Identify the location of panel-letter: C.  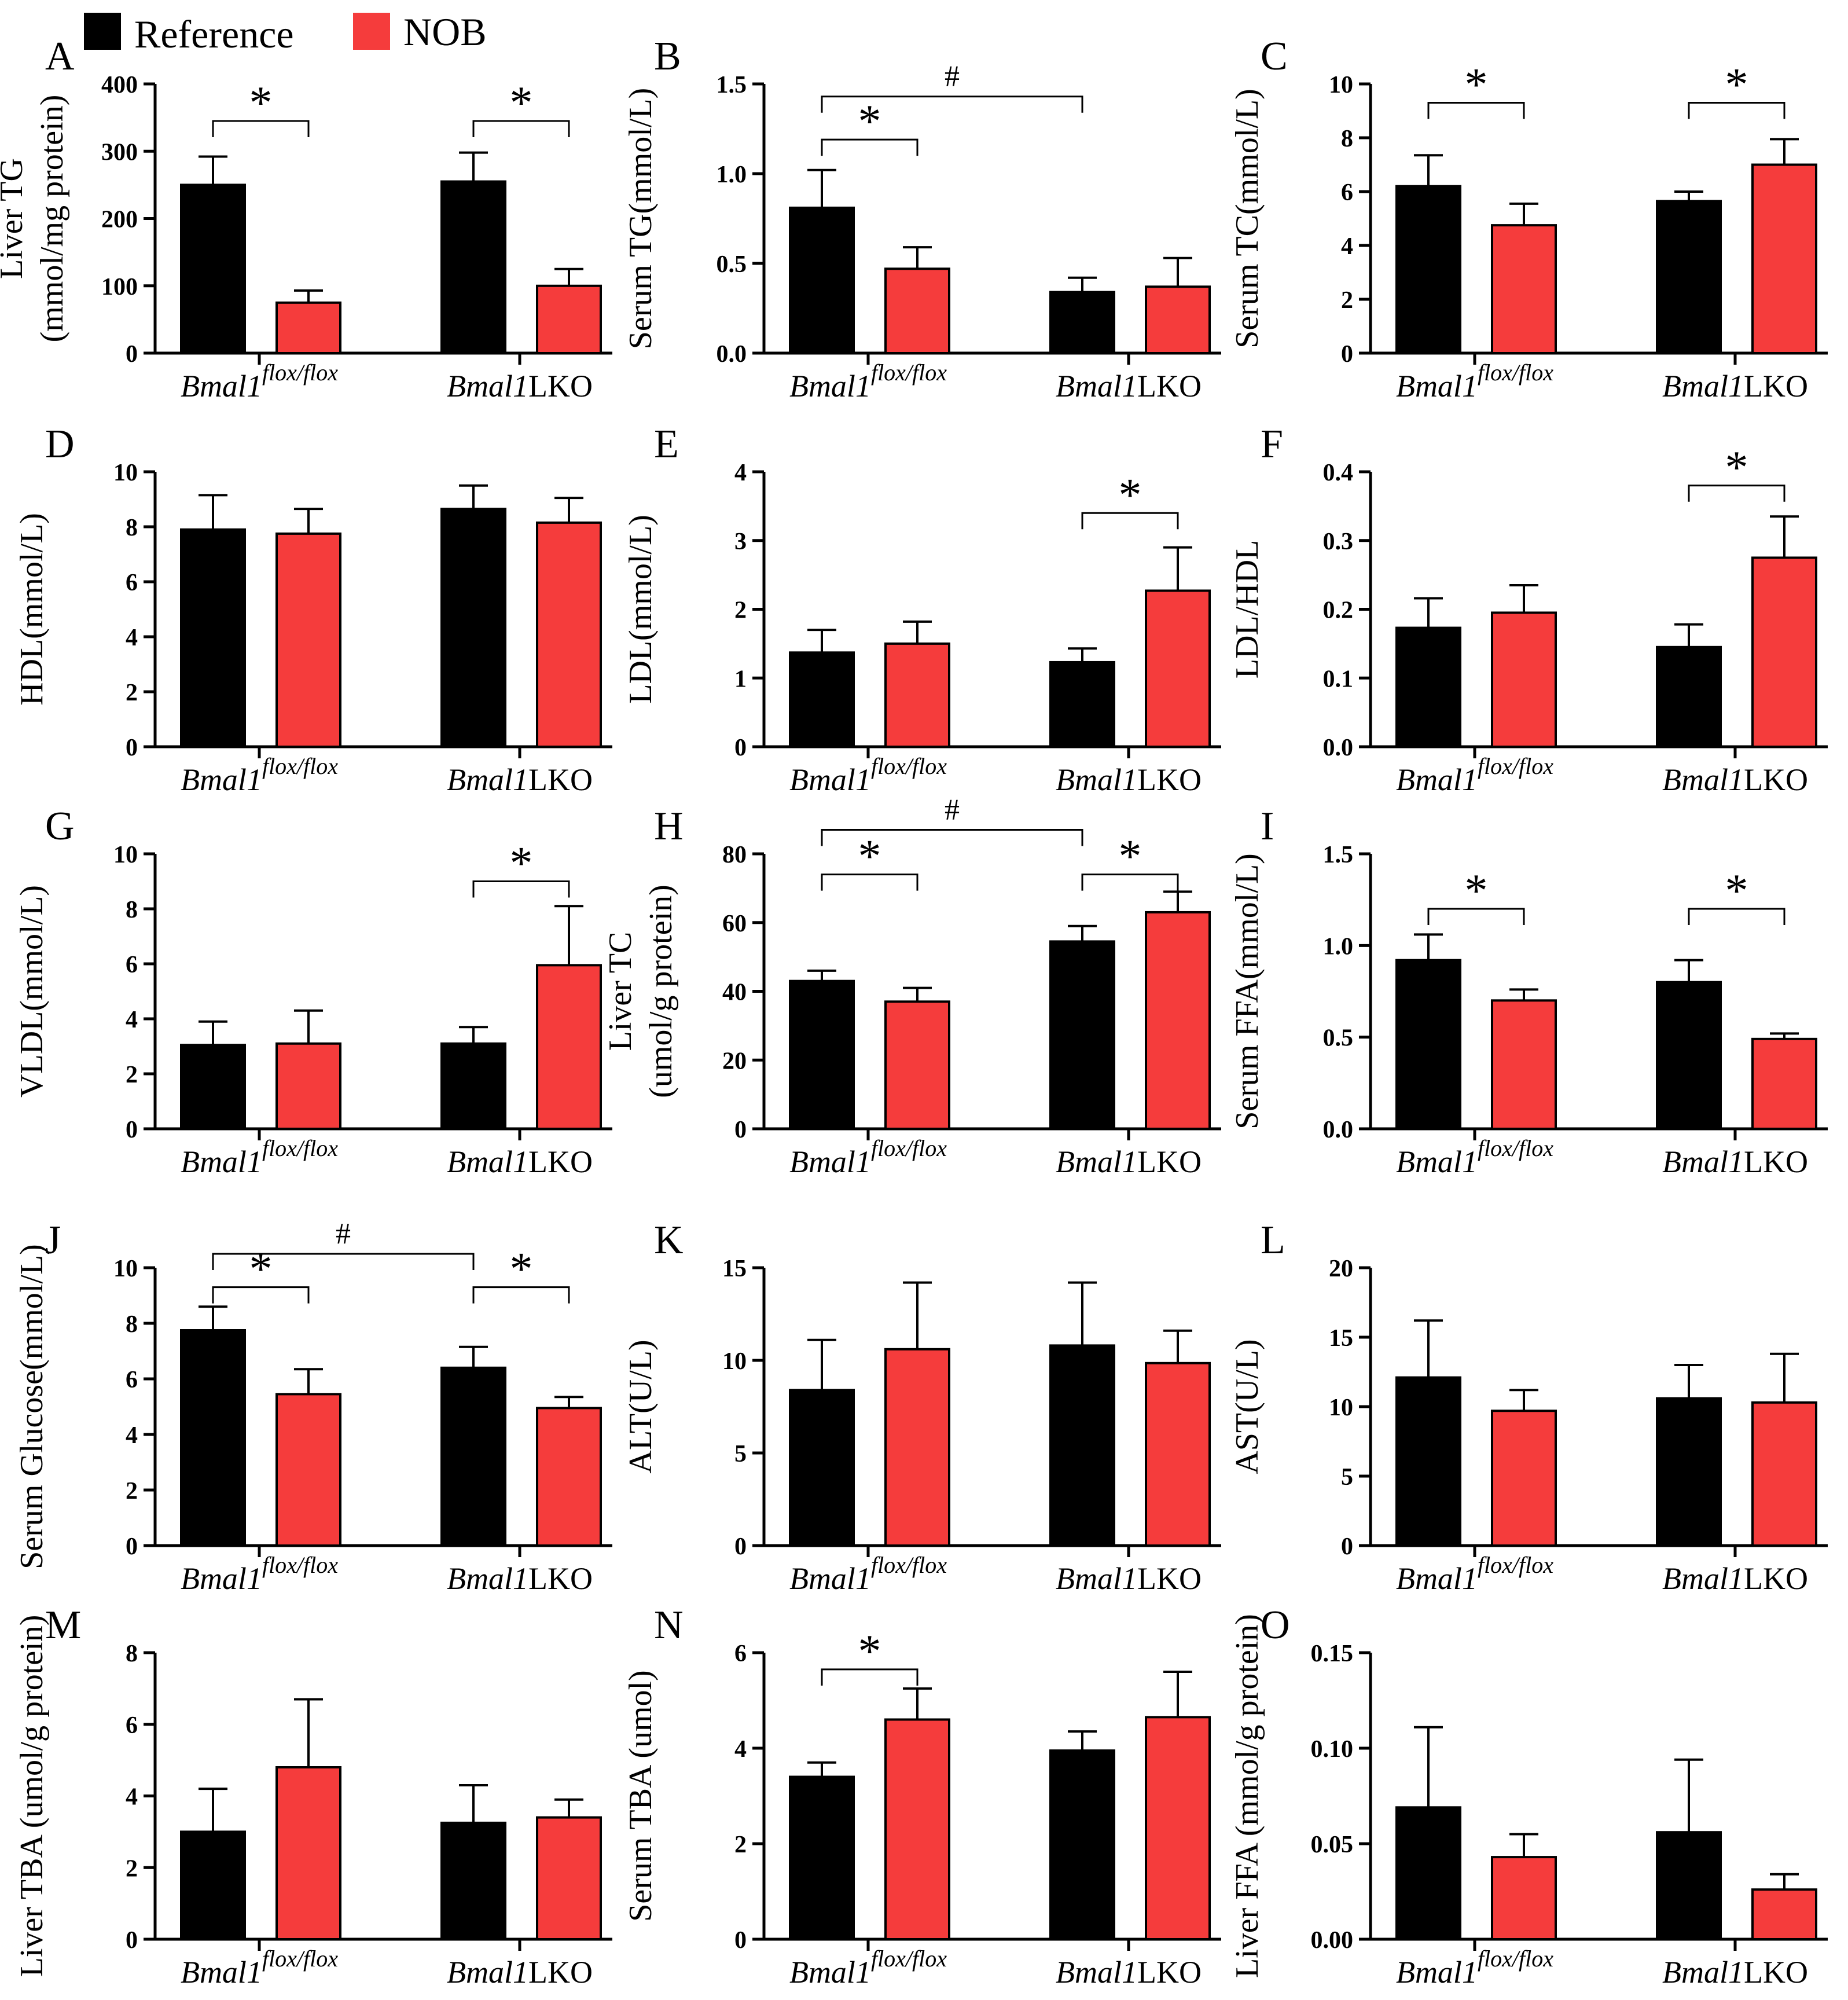
(1275, 56).